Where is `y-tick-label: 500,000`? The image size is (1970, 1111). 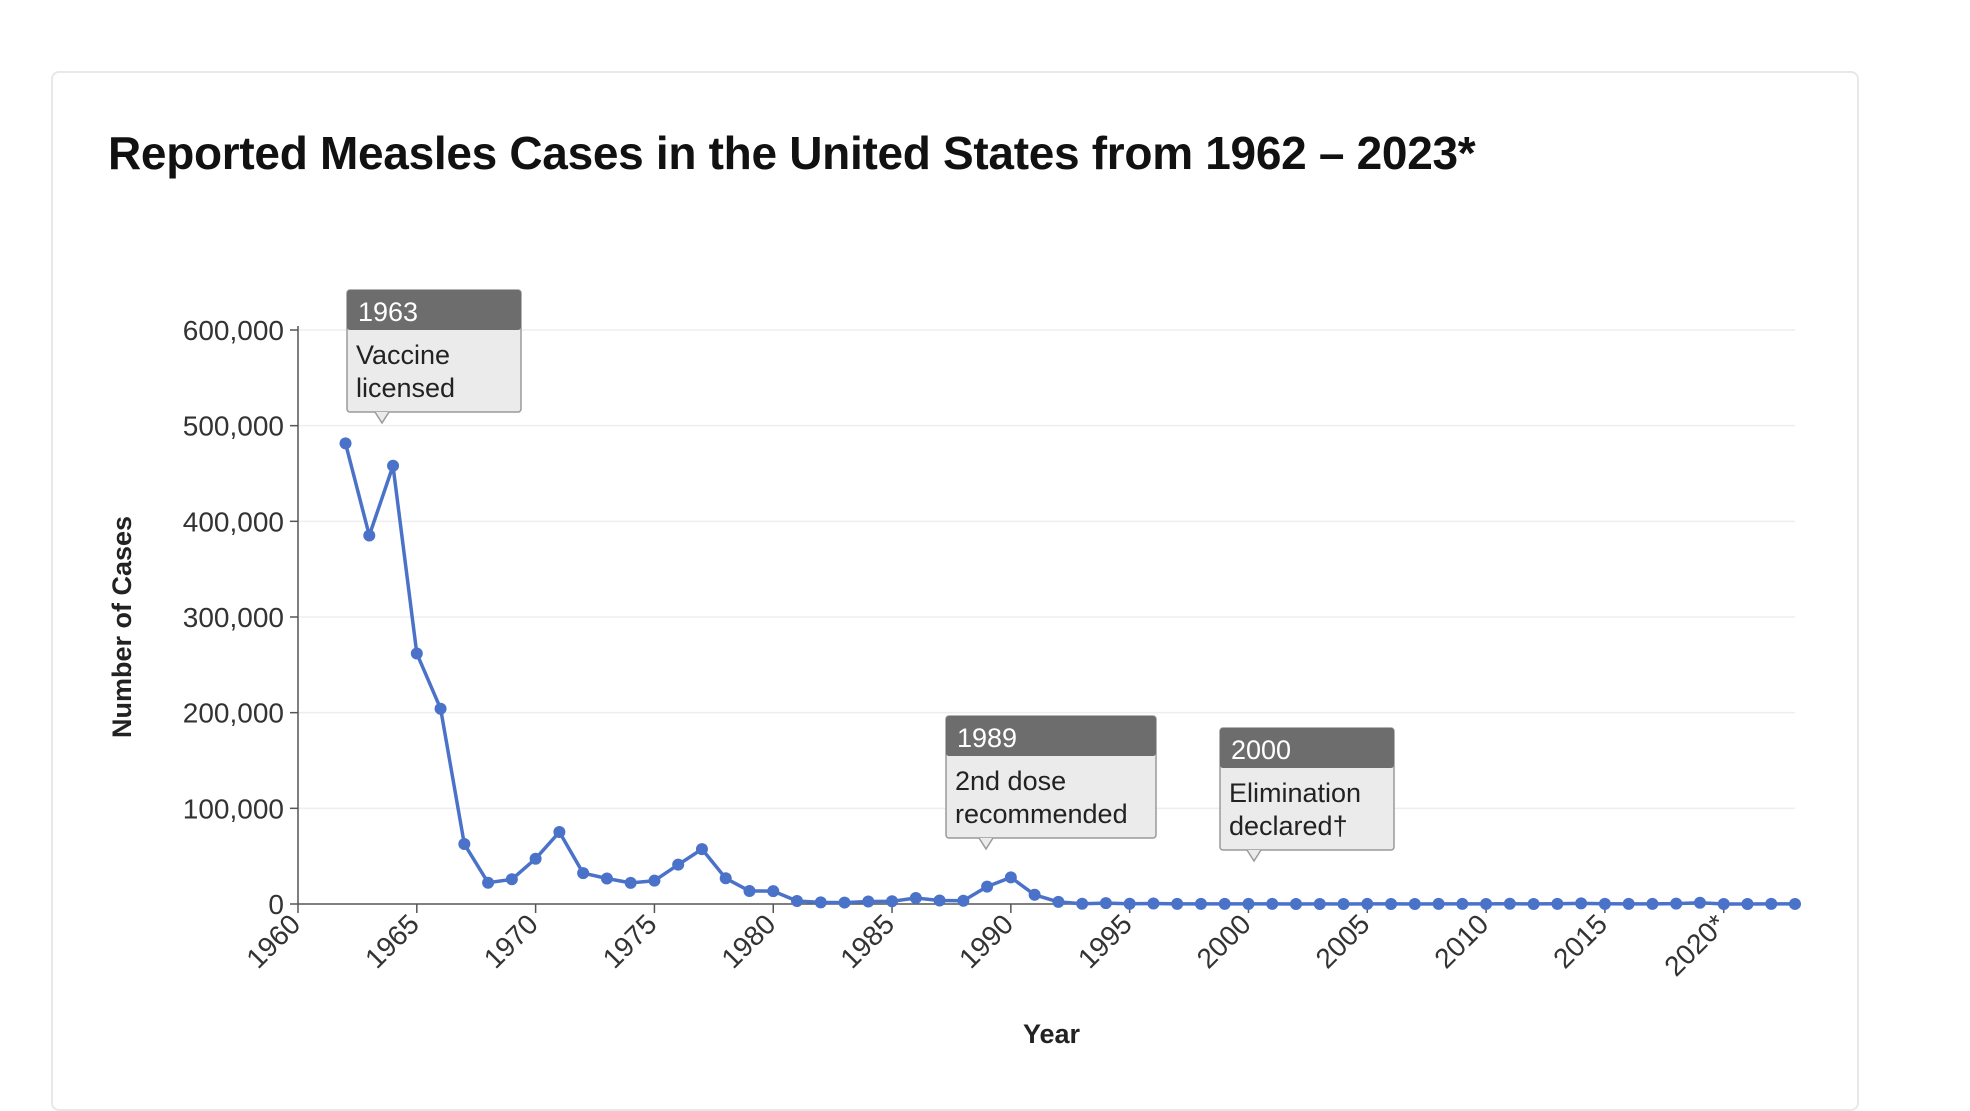
y-tick-label: 500,000 is located at coordinates (233, 426).